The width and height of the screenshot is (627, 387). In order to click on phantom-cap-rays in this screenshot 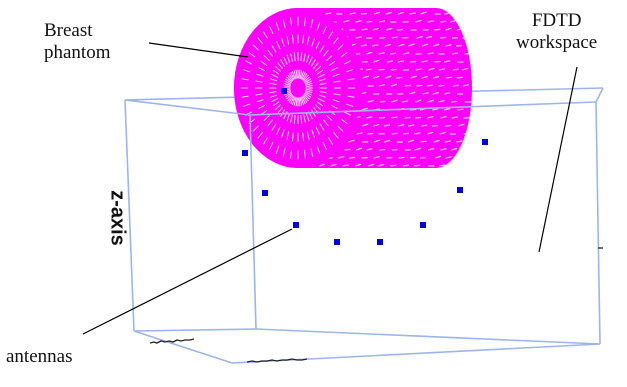, I will do `click(298, 88)`.